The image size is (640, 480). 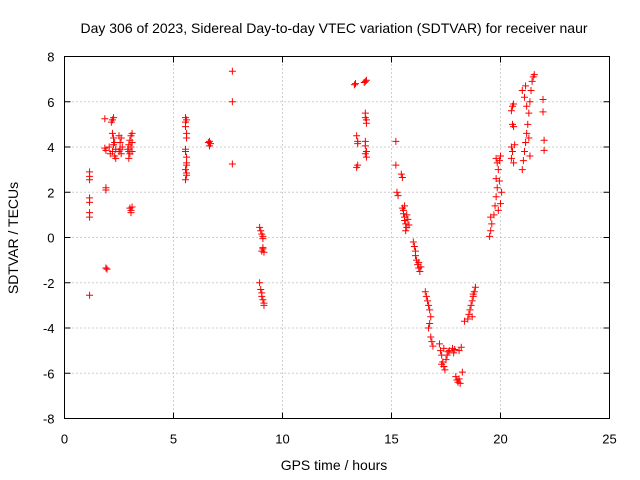 What do you see at coordinates (500, 439) in the screenshot?
I see `x-tick-label: 20` at bounding box center [500, 439].